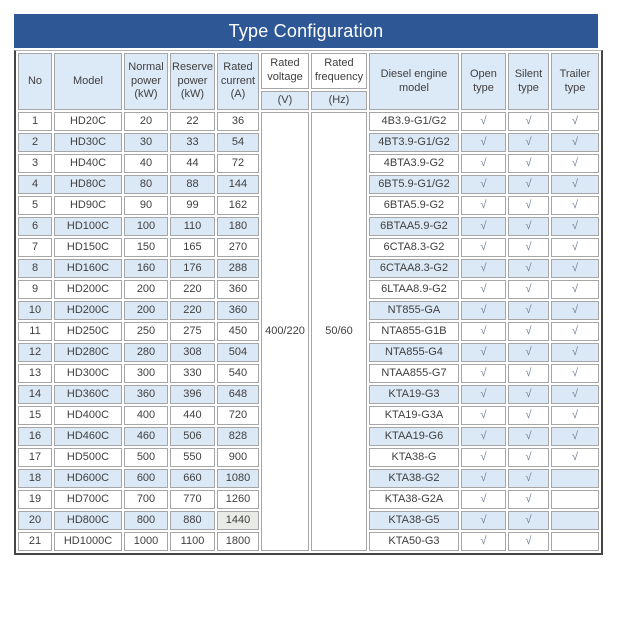 The width and height of the screenshot is (622, 637). What do you see at coordinates (574, 81) in the screenshot?
I see `col-header-trailer-type: Trailer type` at bounding box center [574, 81].